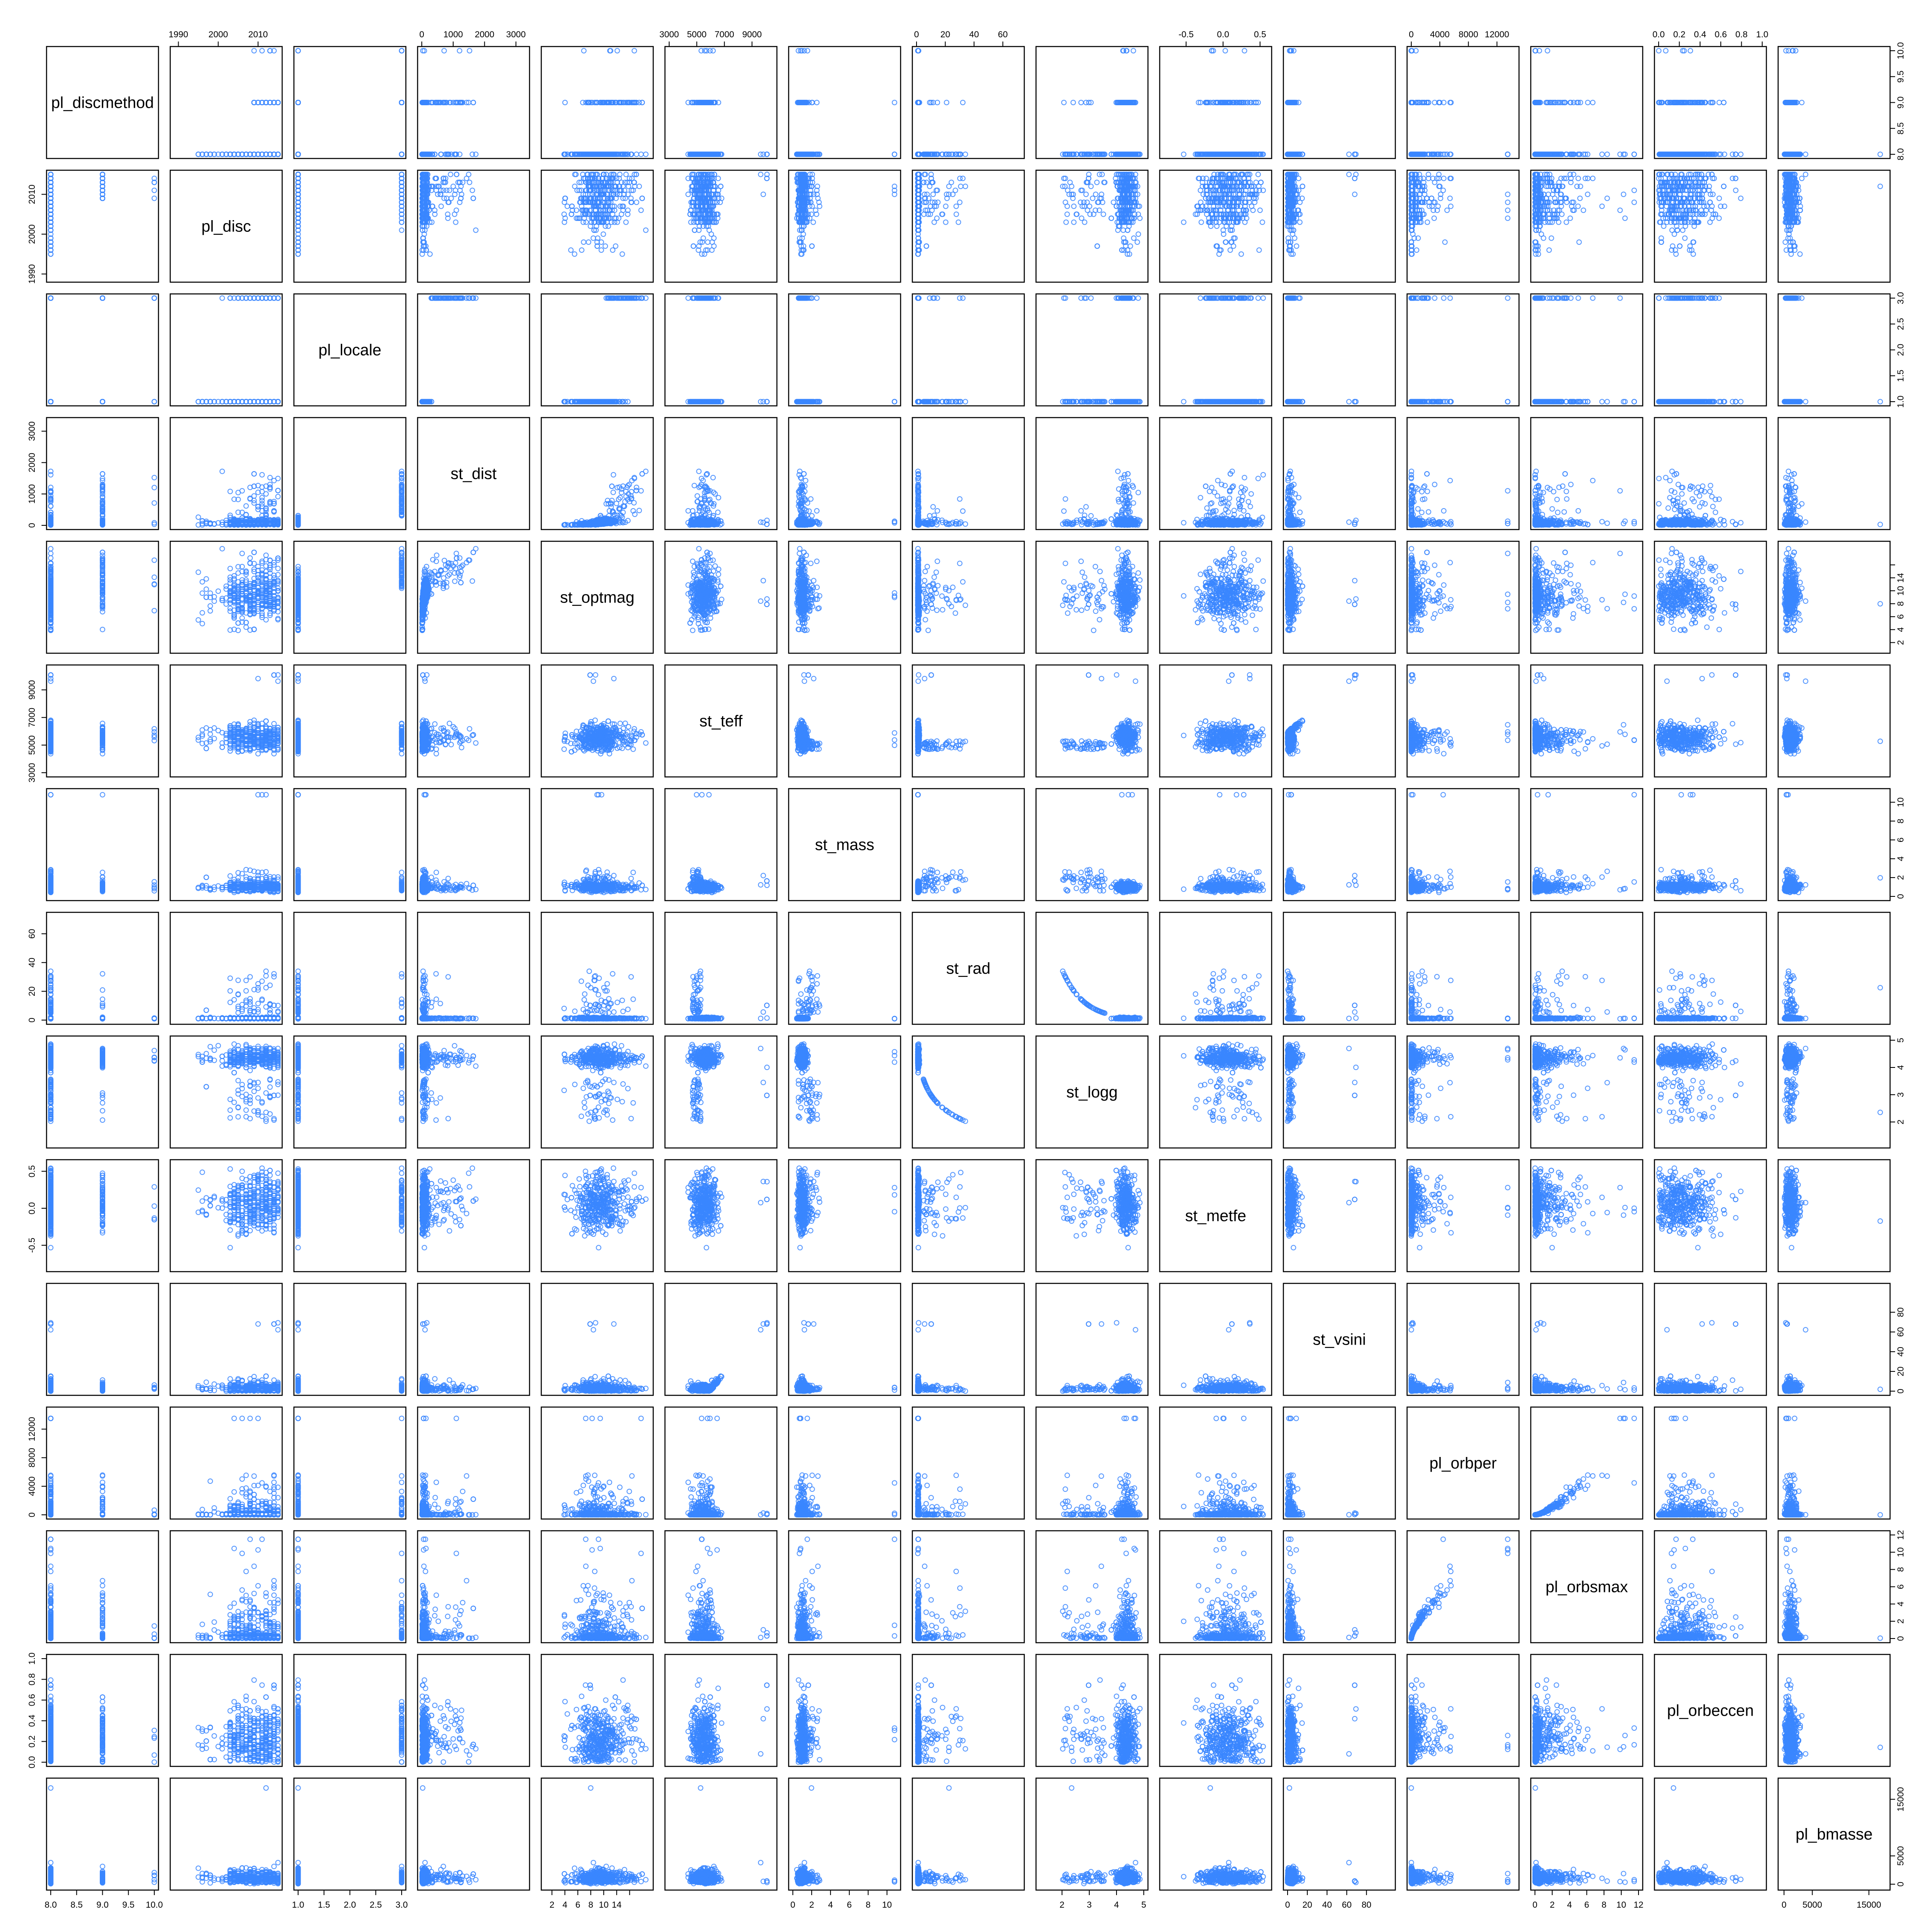 The image size is (1932, 1932). I want to click on scatter-panel-pl_discmethod-vs-pl_disc, so click(226, 102).